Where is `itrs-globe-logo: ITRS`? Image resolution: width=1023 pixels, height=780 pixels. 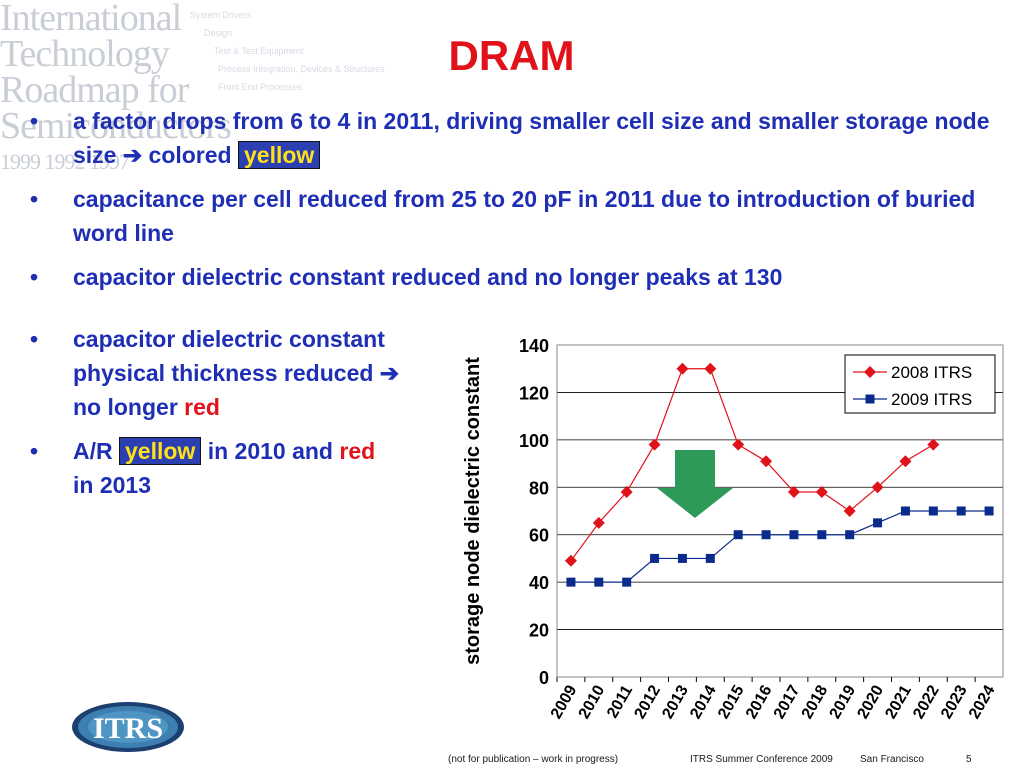
itrs-globe-logo: ITRS is located at coordinates (128, 727).